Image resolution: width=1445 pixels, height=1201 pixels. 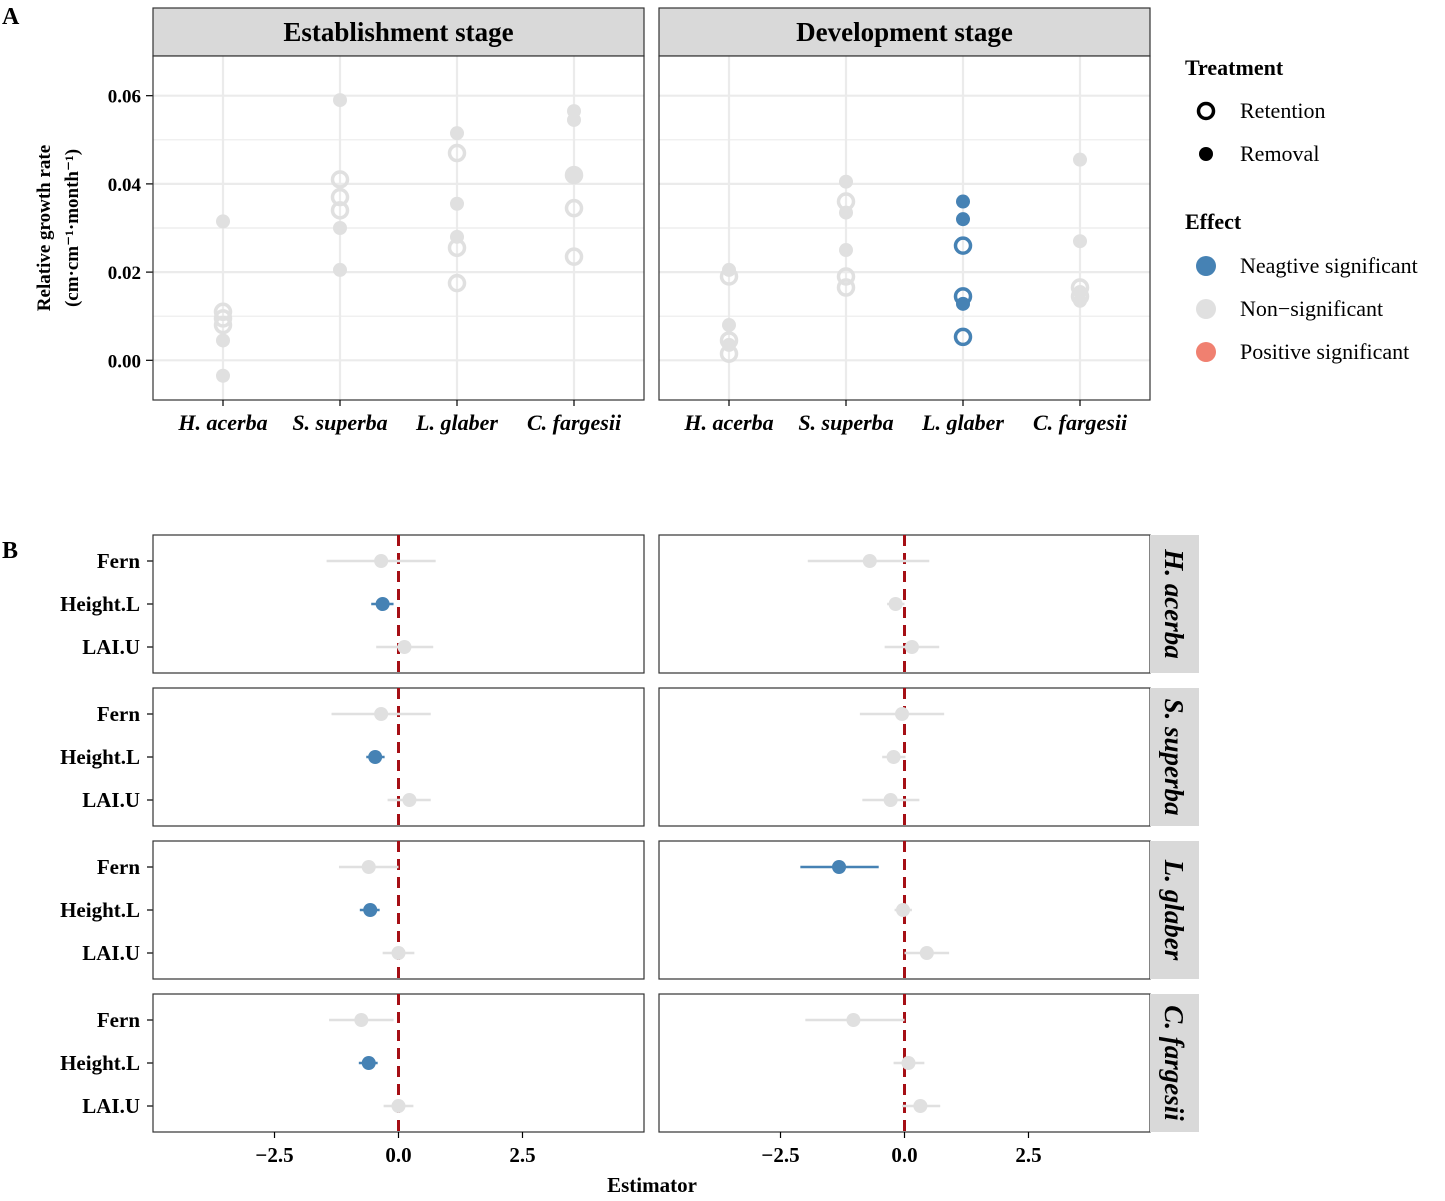 I want to click on legend-label: Retention, so click(x=1283, y=110).